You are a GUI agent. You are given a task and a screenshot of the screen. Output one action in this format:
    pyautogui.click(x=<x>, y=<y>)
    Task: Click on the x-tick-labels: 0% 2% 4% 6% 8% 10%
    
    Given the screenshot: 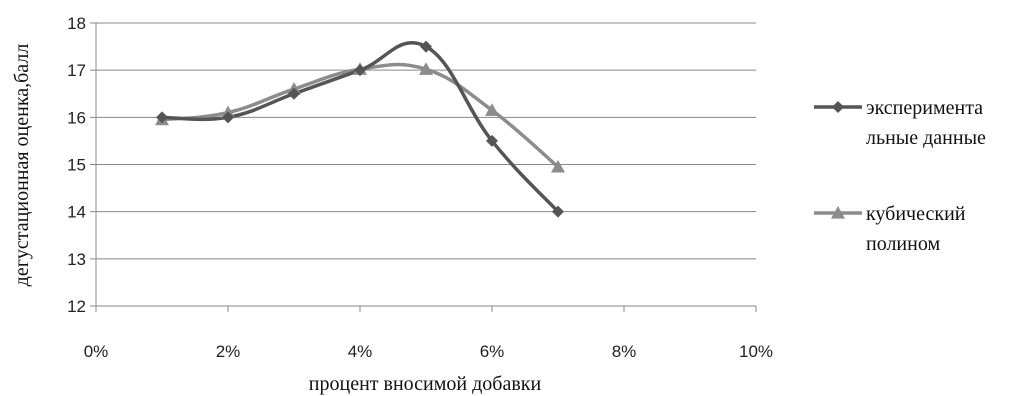 What is the action you would take?
    pyautogui.click(x=428, y=351)
    